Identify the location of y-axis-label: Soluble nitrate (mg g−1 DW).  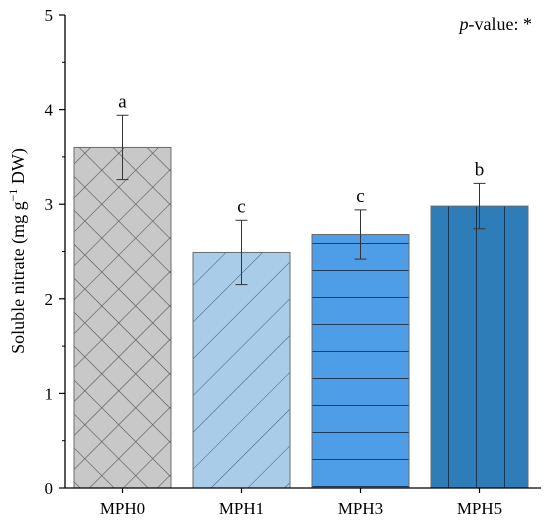
(17, 251).